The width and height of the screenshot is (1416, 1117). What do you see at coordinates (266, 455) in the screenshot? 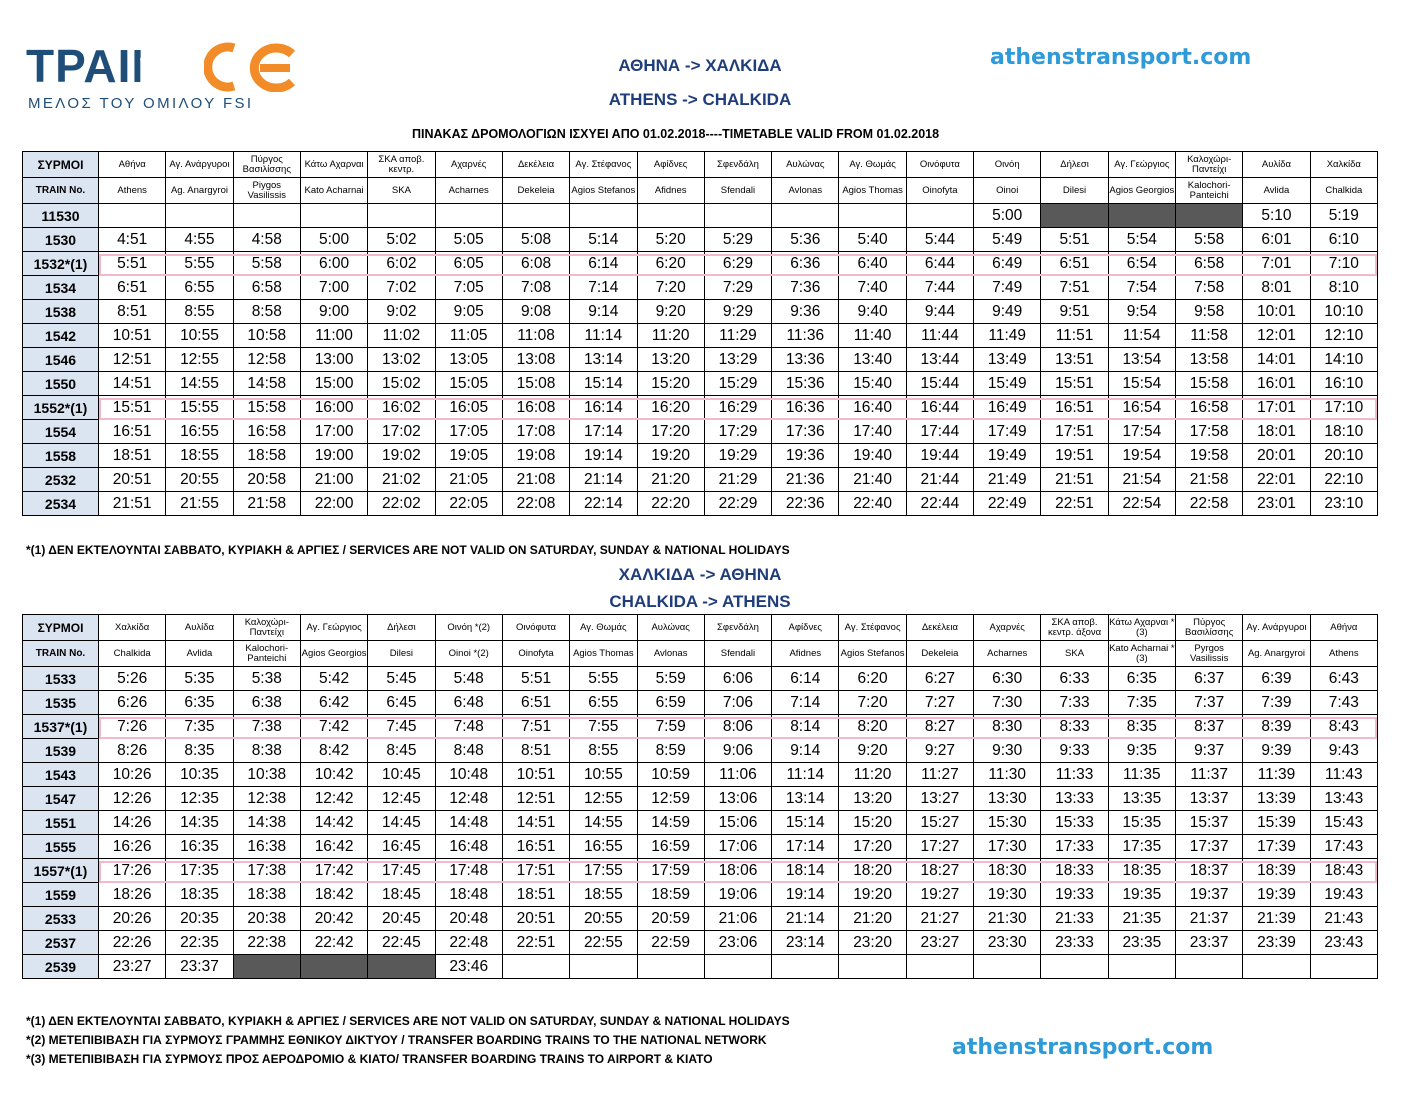
I see `time-cell: 18:58` at bounding box center [266, 455].